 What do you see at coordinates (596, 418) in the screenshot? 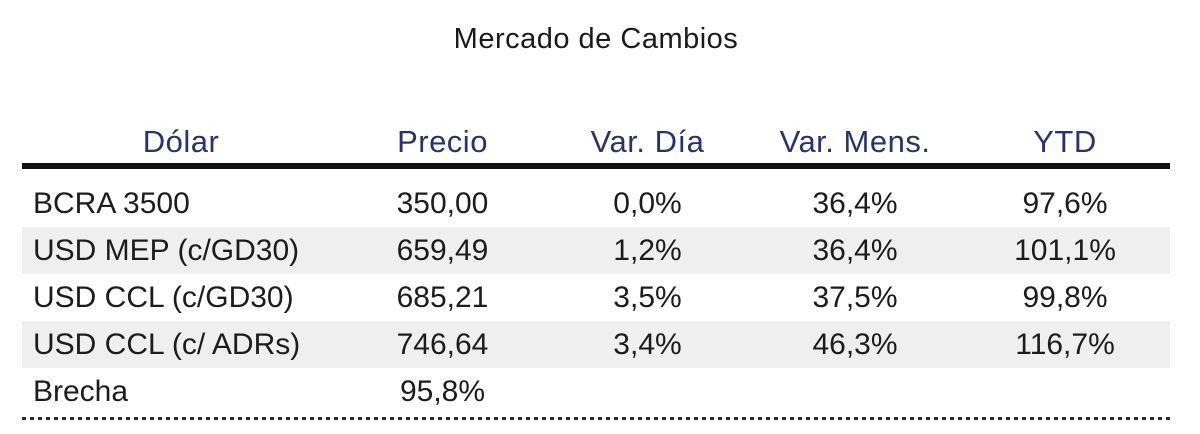
I see `table-bottom-dashed-rule` at bounding box center [596, 418].